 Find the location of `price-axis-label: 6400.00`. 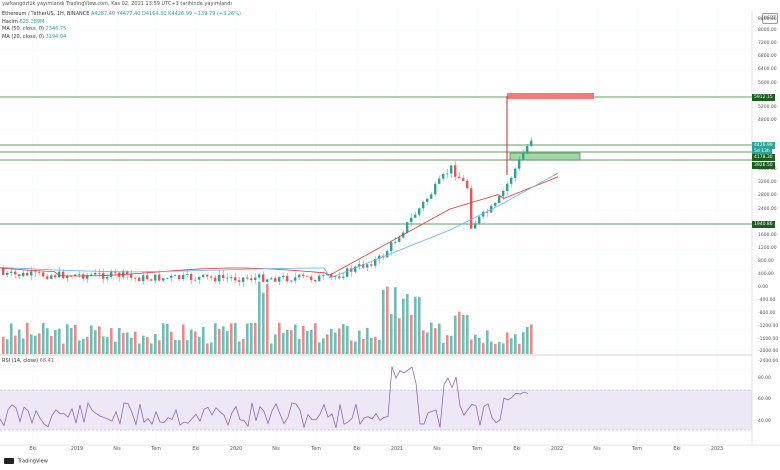

price-axis-label: 6400.00 is located at coordinates (767, 69).